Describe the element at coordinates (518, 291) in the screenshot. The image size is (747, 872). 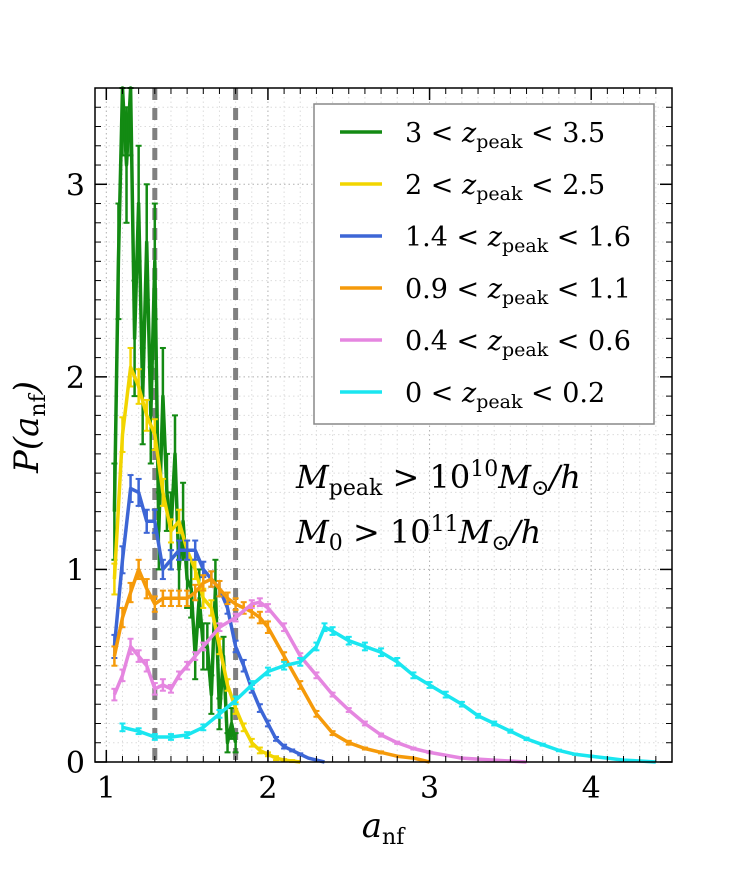
I see `legend-label: 0.9 < zpeak < 1.1` at that location.